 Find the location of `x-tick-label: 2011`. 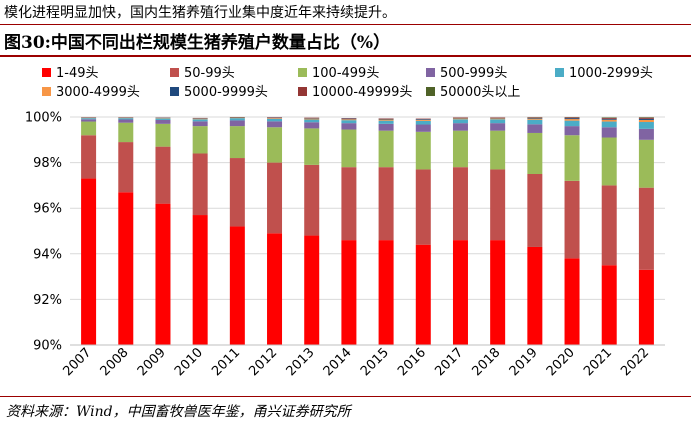

x-tick-label: 2011 is located at coordinates (226, 362).